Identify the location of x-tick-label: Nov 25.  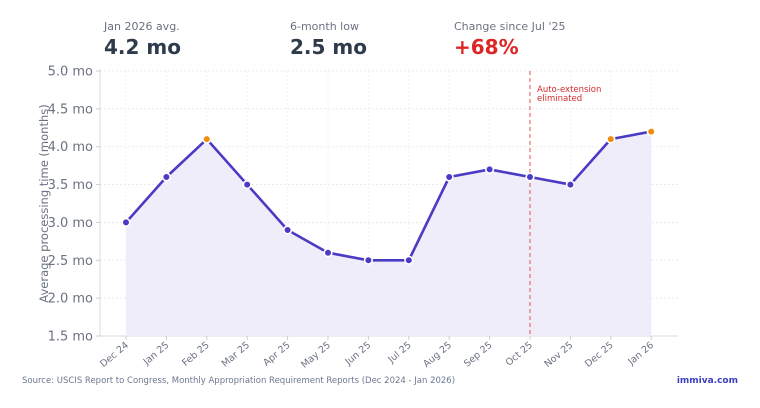
(558, 355).